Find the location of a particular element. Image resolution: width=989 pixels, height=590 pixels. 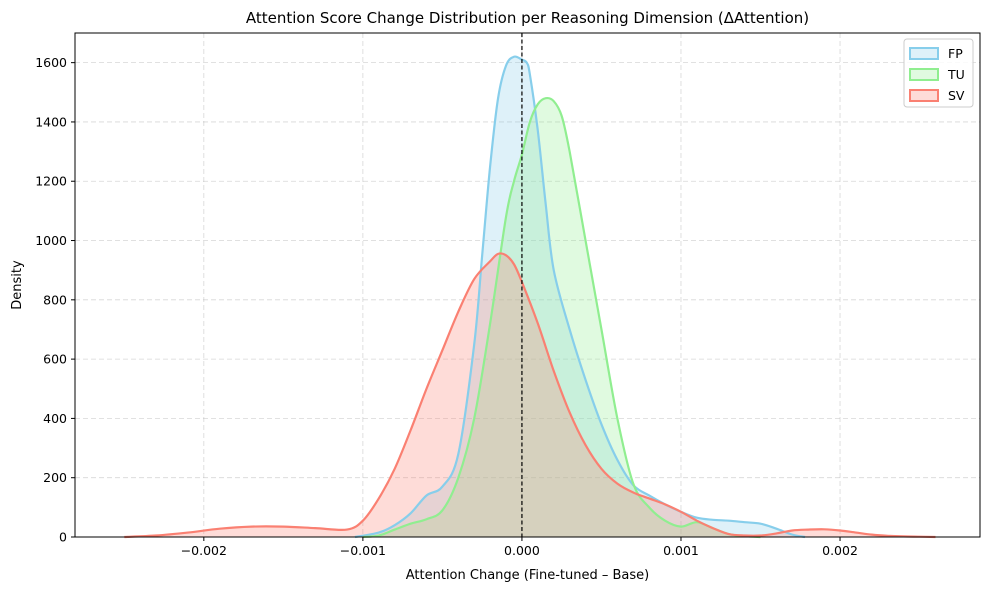

x-axis-ticks: −0.002 −0.001 0.000 0.001 0.002 is located at coordinates (519, 547).